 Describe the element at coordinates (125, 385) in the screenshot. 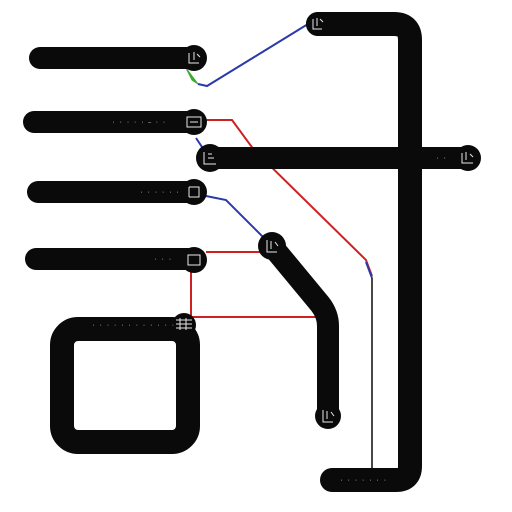

I see `wire-square-loop` at that location.